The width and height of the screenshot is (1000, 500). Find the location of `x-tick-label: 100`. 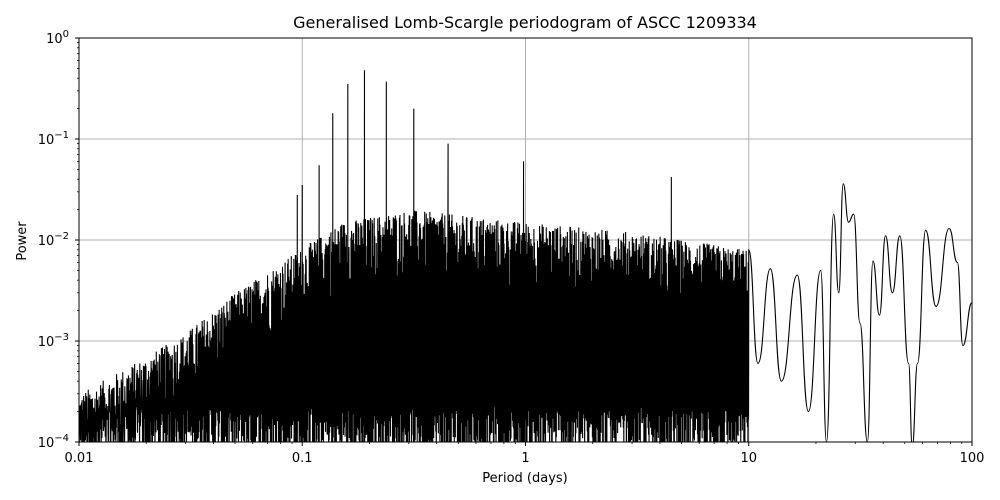

x-tick-label: 100 is located at coordinates (972, 458).